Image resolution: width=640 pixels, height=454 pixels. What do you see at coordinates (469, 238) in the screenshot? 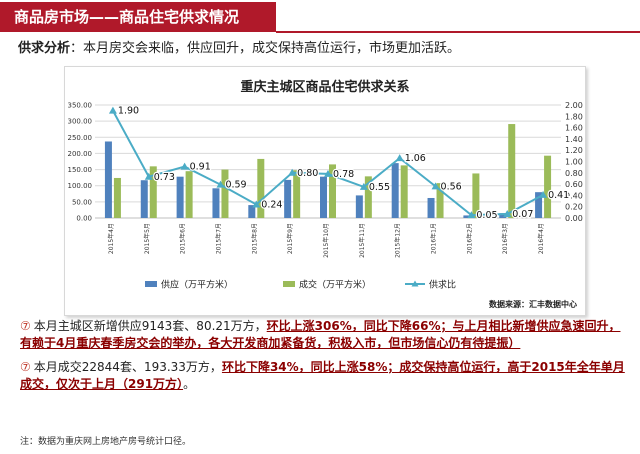
I see `x-tick-label: 2016年2月` at bounding box center [469, 238].